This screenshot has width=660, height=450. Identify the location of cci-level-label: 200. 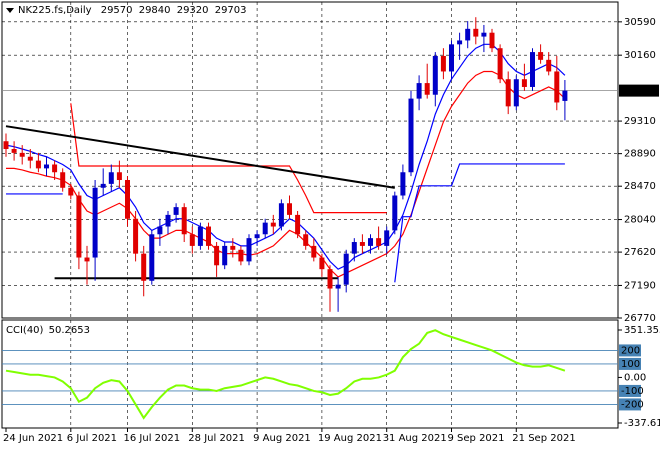
(630, 350).